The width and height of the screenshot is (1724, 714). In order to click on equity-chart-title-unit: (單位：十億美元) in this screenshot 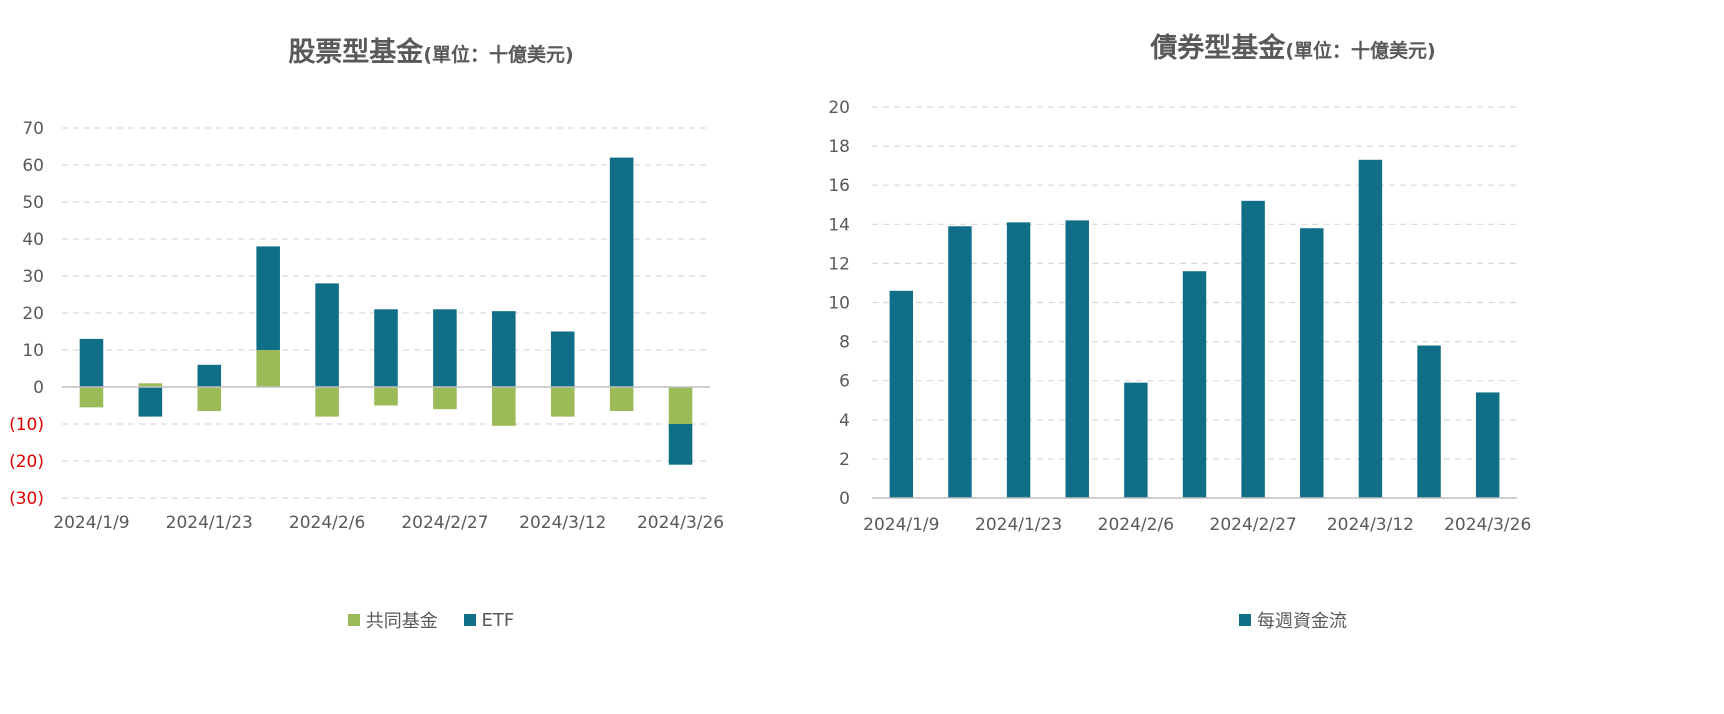, I will do `click(498, 55)`.